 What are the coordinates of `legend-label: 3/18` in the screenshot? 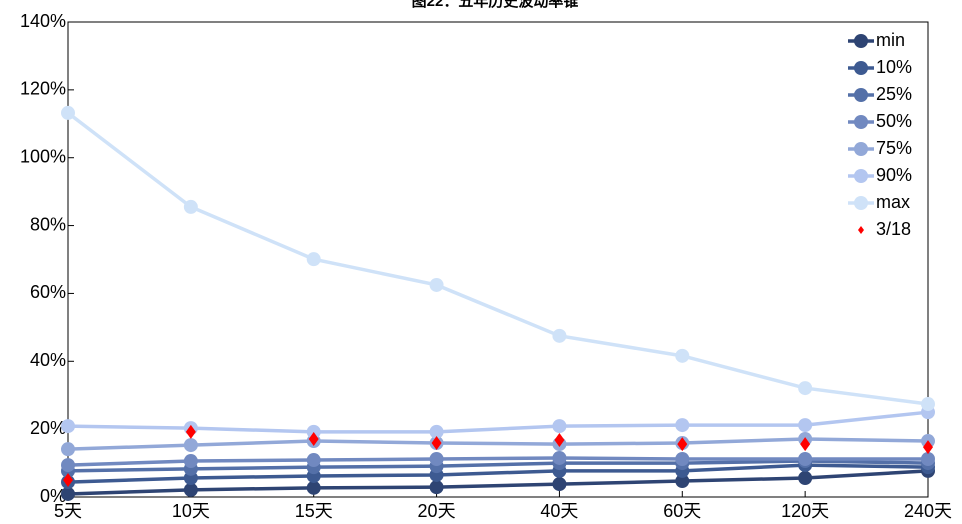 It's located at (893, 229).